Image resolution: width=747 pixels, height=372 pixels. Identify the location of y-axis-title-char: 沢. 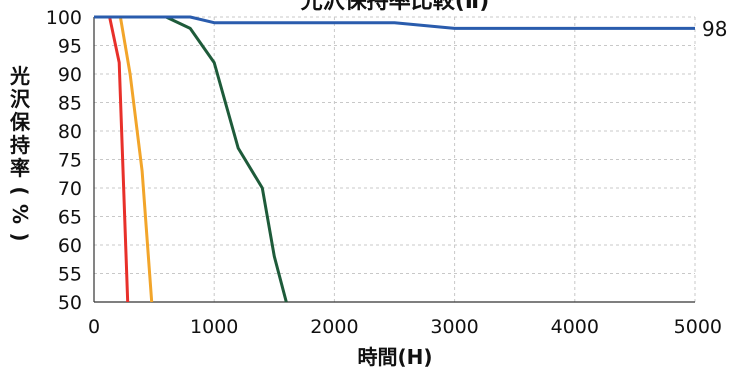
(20, 99).